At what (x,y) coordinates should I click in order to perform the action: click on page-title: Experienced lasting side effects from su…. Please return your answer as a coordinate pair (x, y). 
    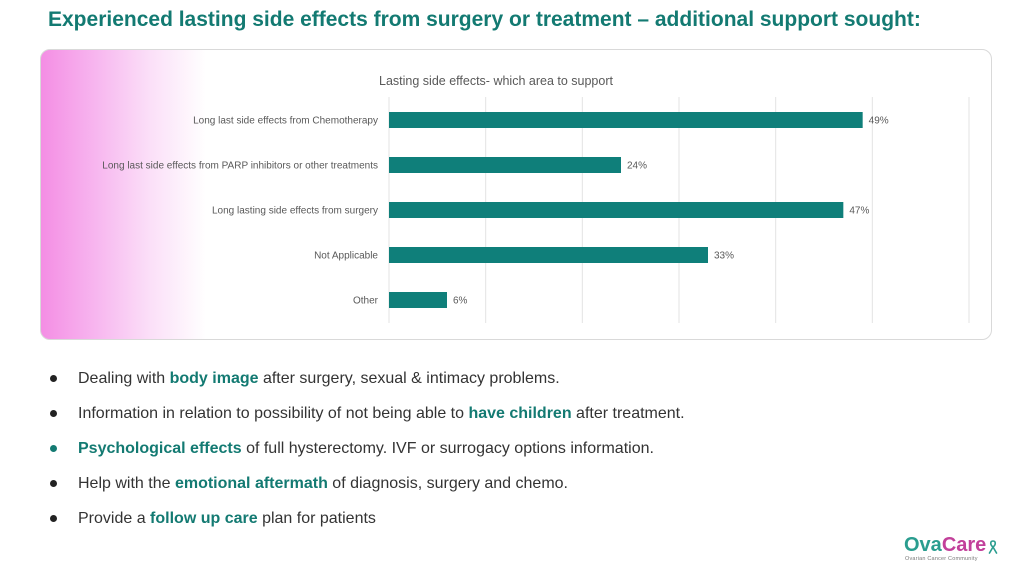
    Looking at the image, I should click on (484, 19).